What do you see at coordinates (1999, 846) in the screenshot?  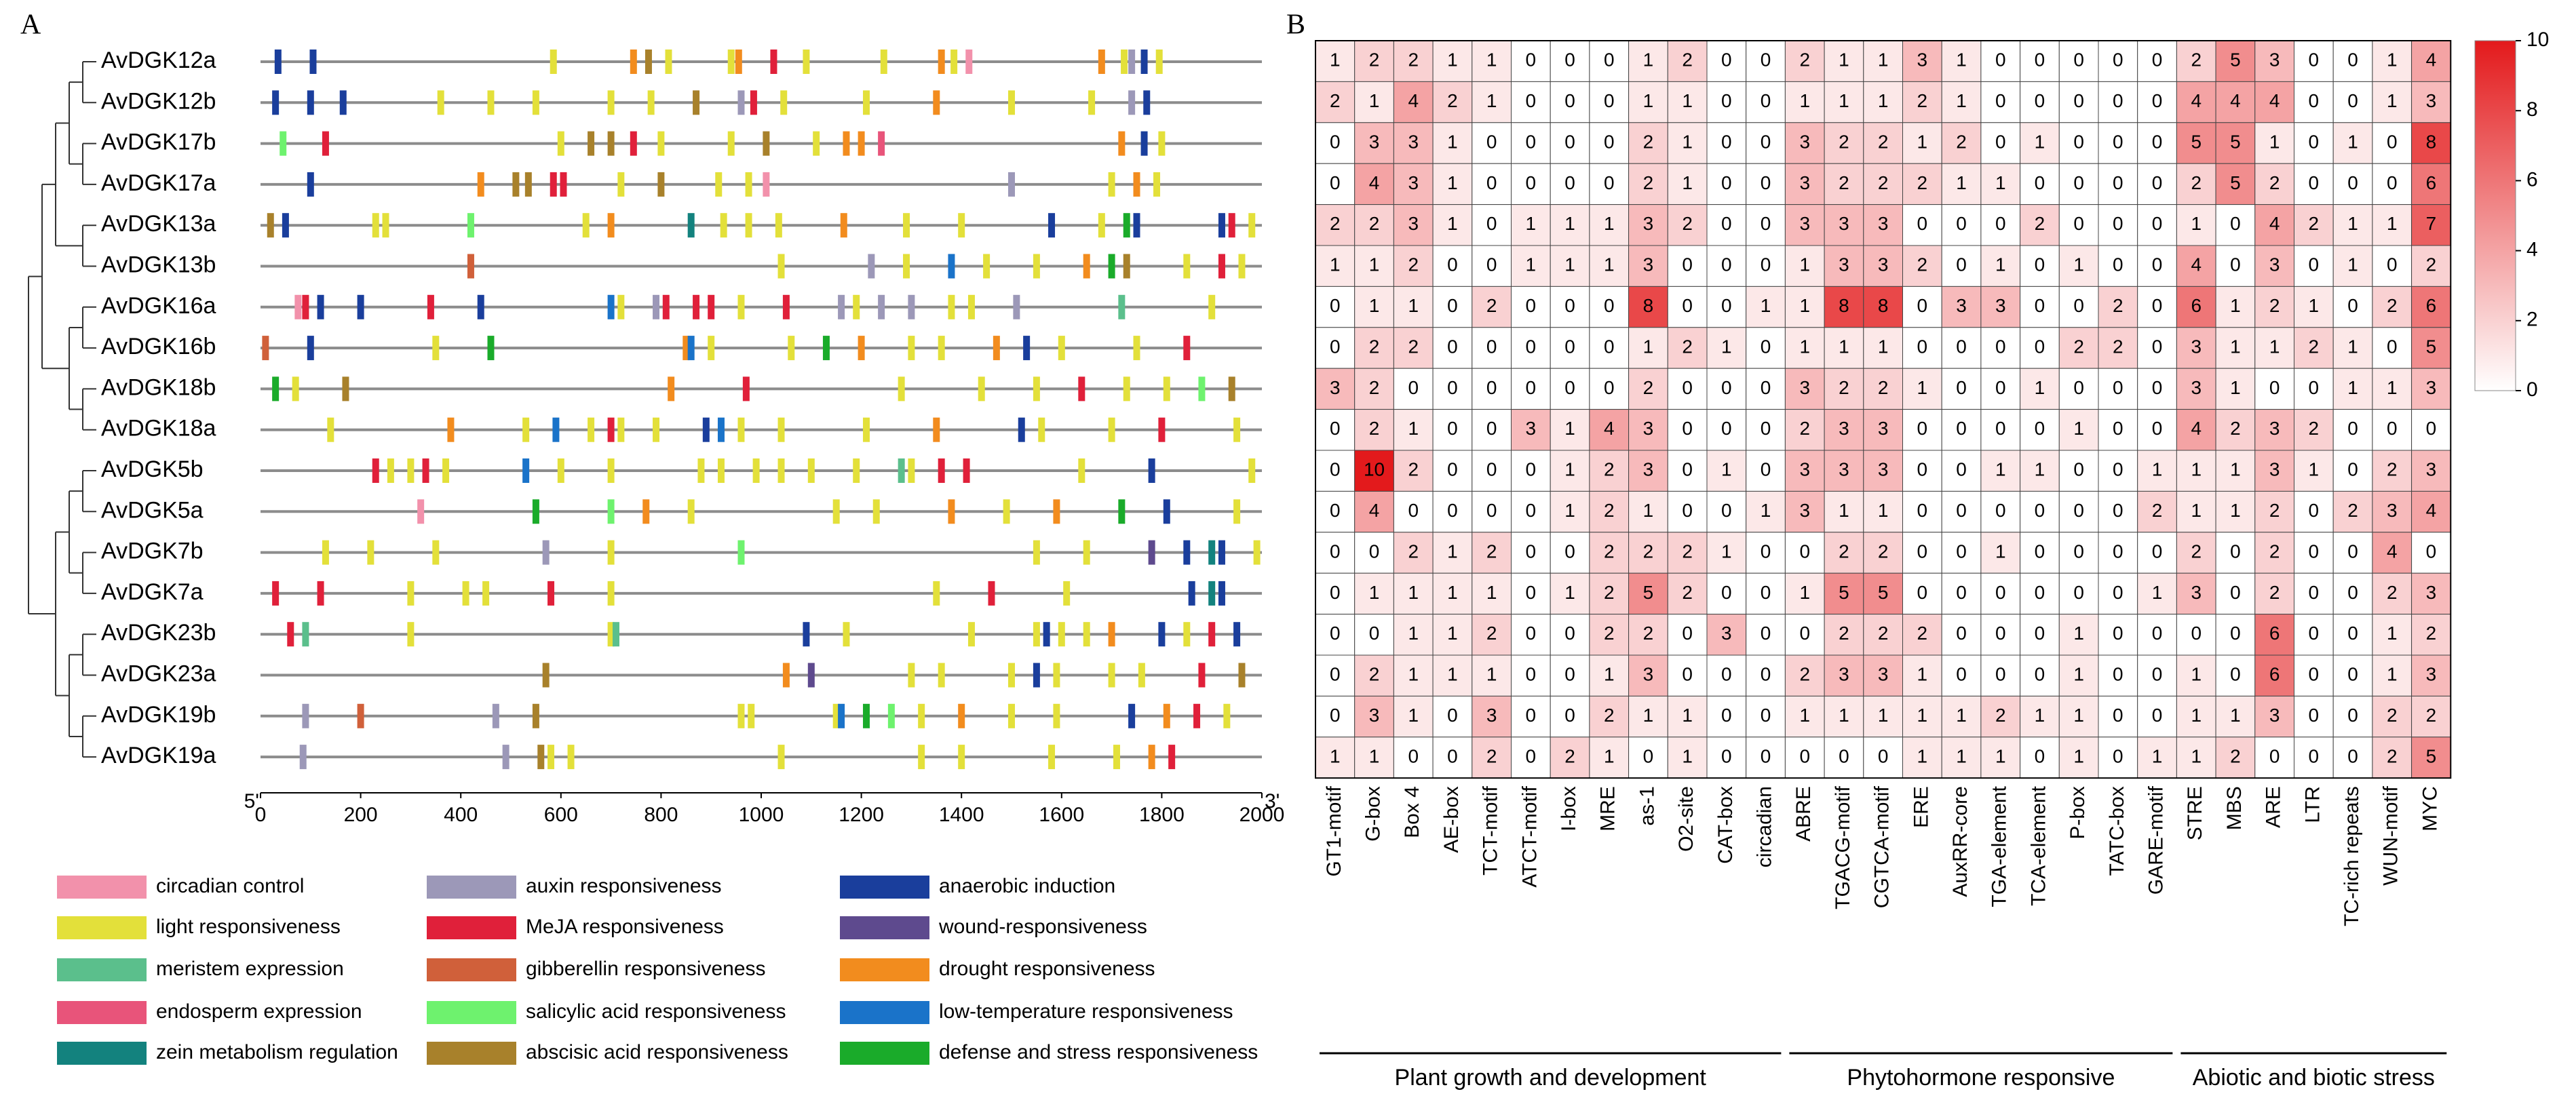 I see `column-label: TGA-element` at bounding box center [1999, 846].